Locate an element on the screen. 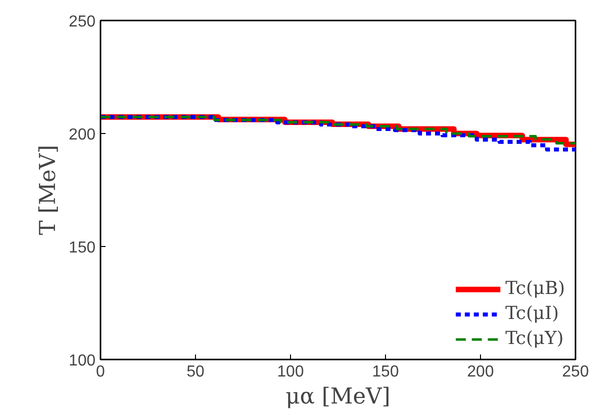 This screenshot has width=600, height=419. x-tick-label: 0 is located at coordinates (101, 372).